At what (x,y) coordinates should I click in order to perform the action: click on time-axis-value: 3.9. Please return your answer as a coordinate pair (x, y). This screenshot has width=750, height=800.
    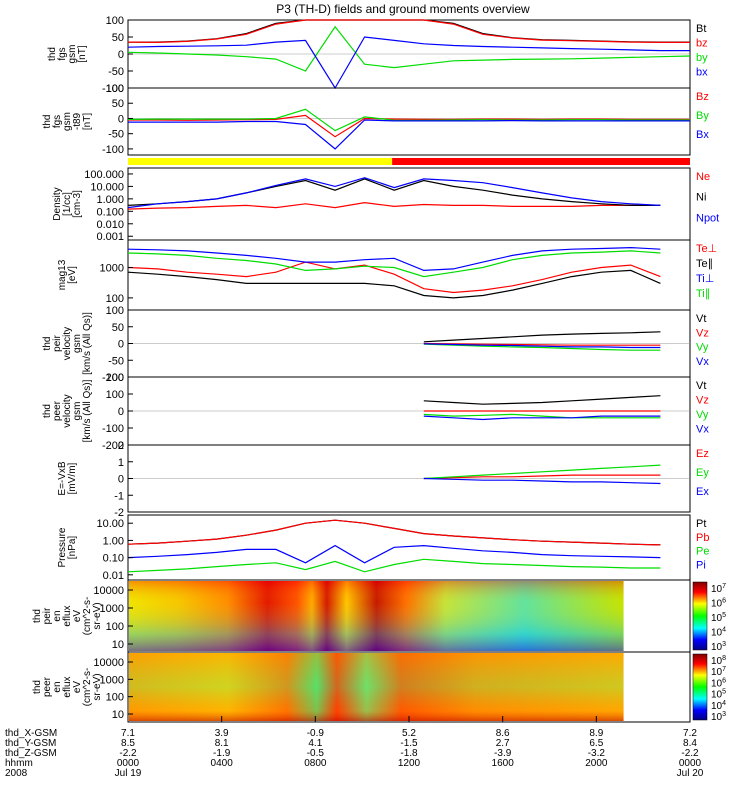
    Looking at the image, I should click on (222, 733).